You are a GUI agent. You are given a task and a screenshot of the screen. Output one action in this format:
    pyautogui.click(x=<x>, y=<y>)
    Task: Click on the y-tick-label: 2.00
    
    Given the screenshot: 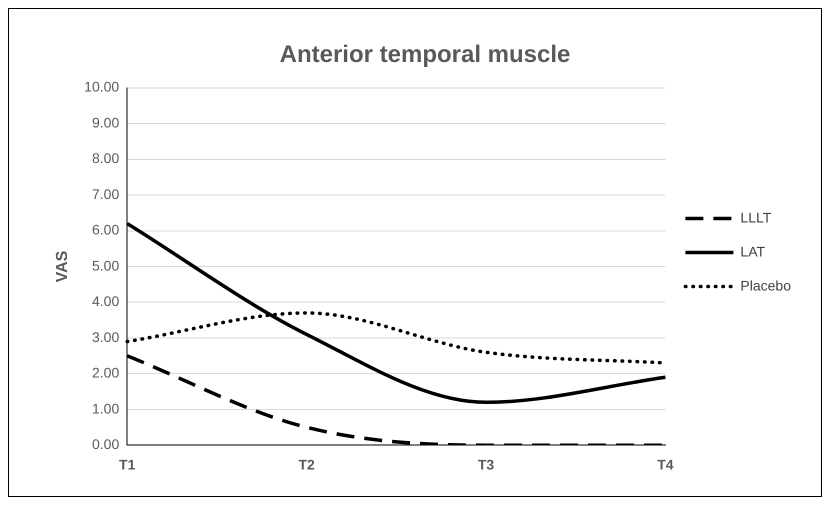 What is the action you would take?
    pyautogui.click(x=106, y=372)
    